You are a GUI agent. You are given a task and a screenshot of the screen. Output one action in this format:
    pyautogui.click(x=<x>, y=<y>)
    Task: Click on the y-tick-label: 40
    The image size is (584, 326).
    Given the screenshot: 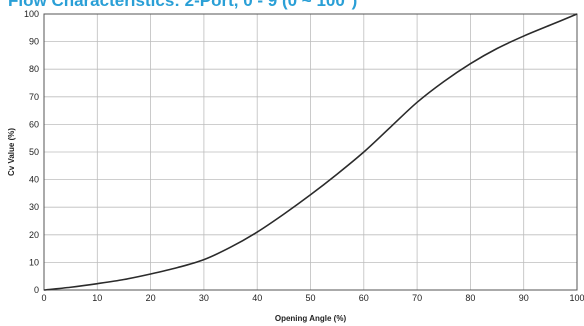 What is the action you would take?
    pyautogui.click(x=34, y=180)
    